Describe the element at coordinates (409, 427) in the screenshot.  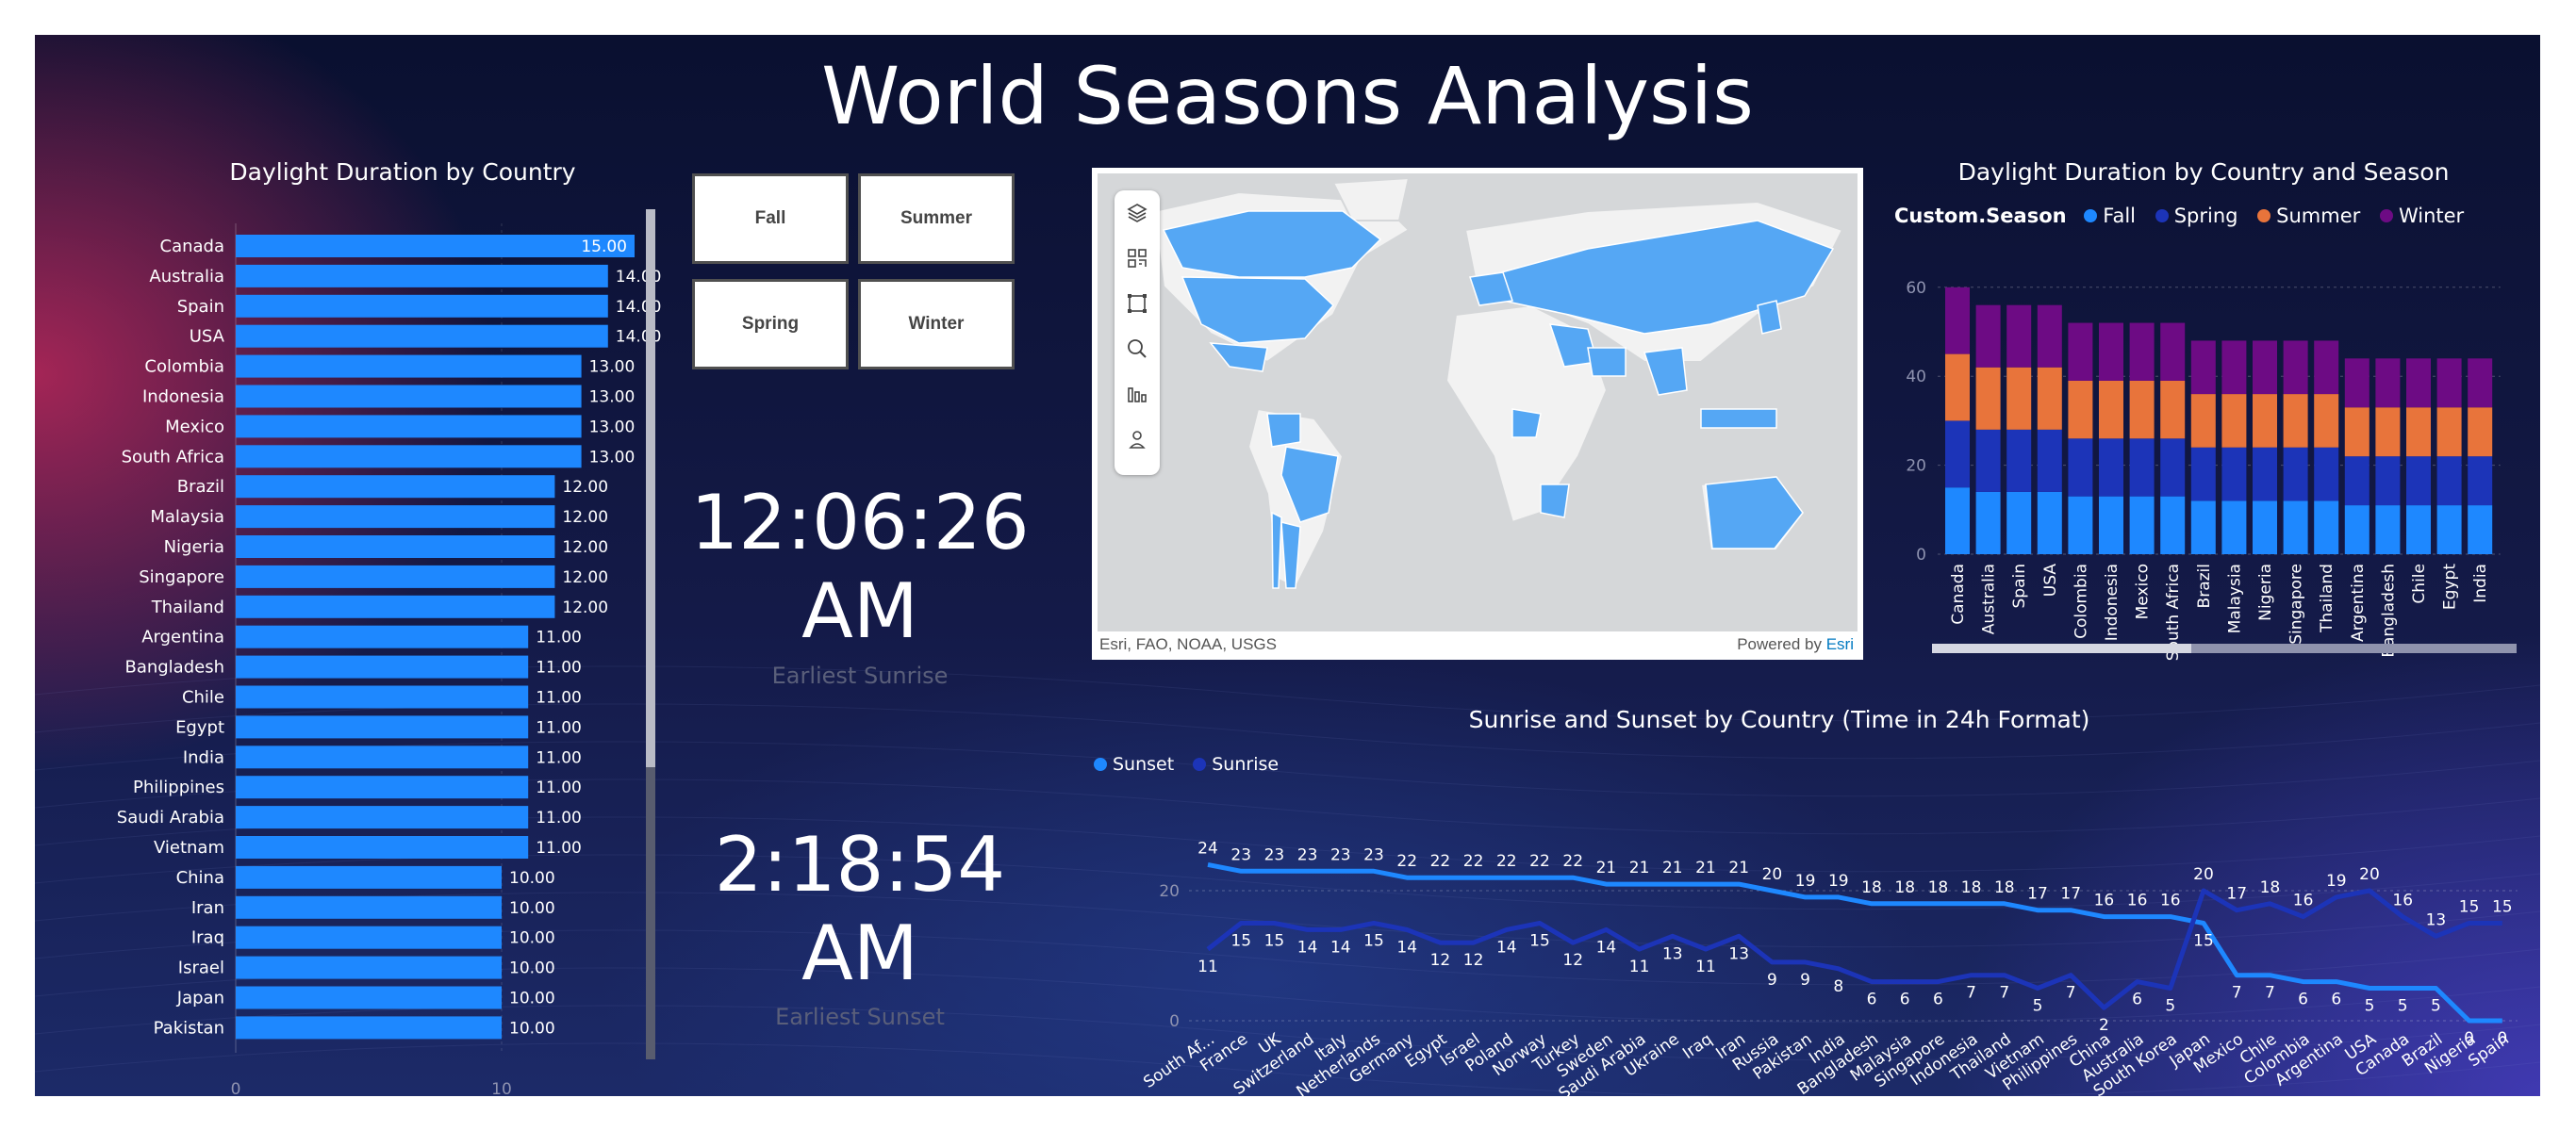
I see `bar-mexico` at that location.